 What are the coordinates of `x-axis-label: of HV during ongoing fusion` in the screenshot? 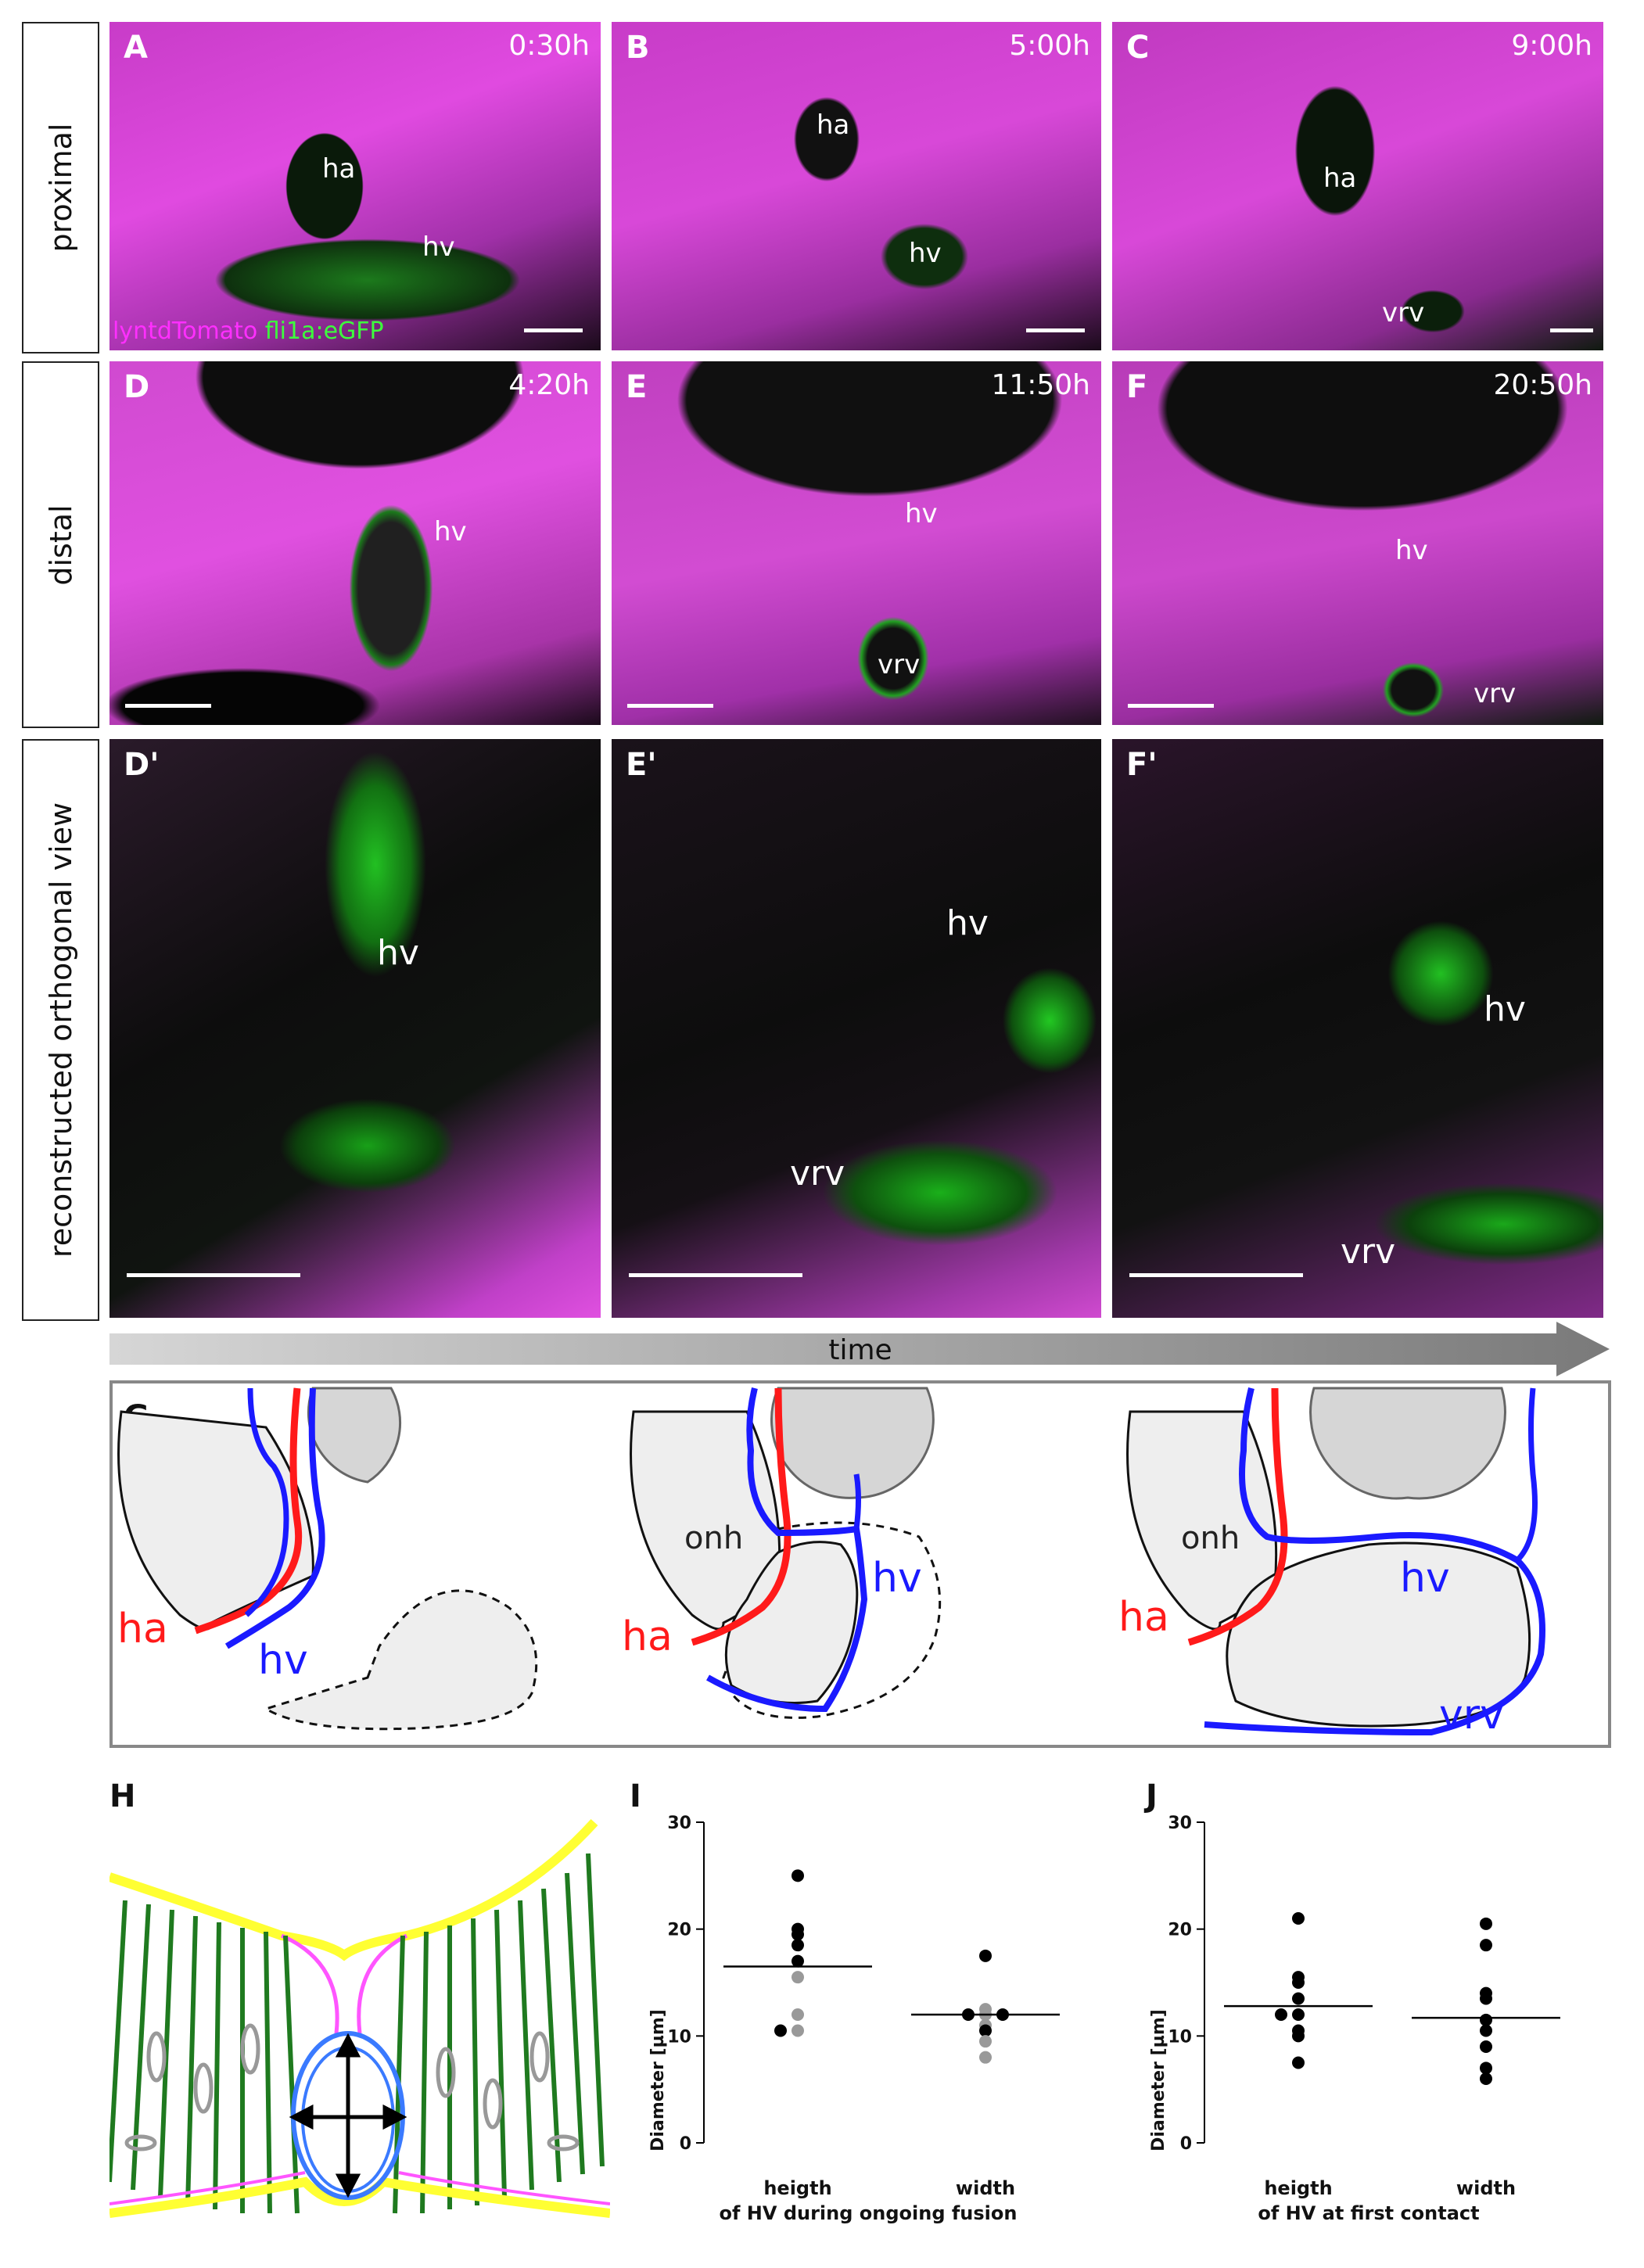 It's located at (869, 2213).